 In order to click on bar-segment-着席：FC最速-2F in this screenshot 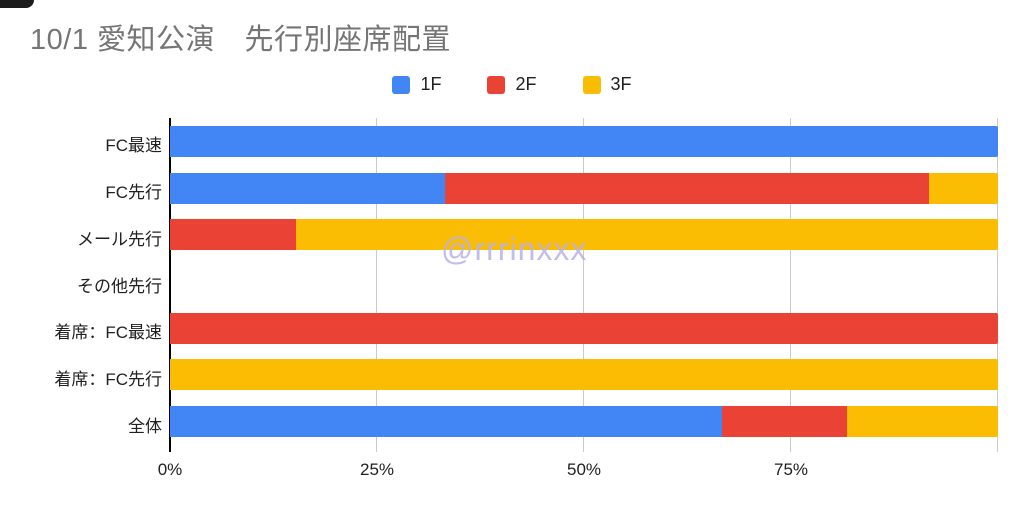, I will do `click(584, 328)`.